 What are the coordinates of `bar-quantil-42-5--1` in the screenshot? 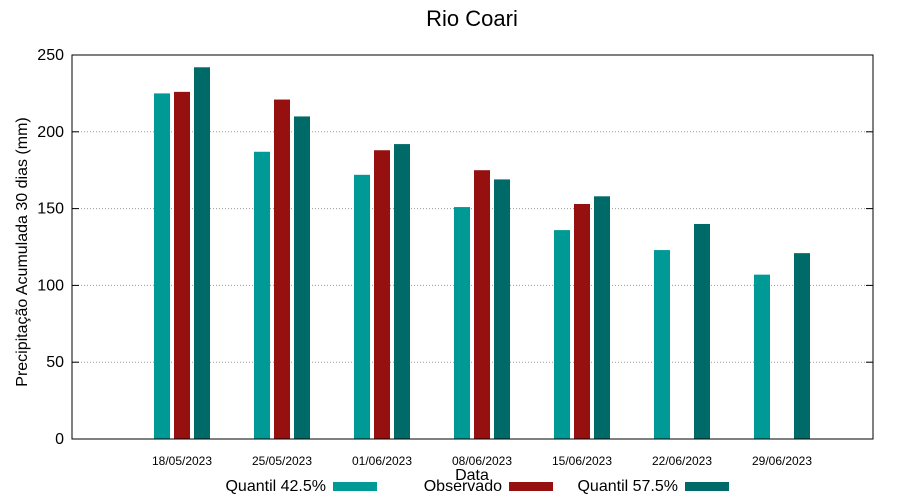 It's located at (262, 295).